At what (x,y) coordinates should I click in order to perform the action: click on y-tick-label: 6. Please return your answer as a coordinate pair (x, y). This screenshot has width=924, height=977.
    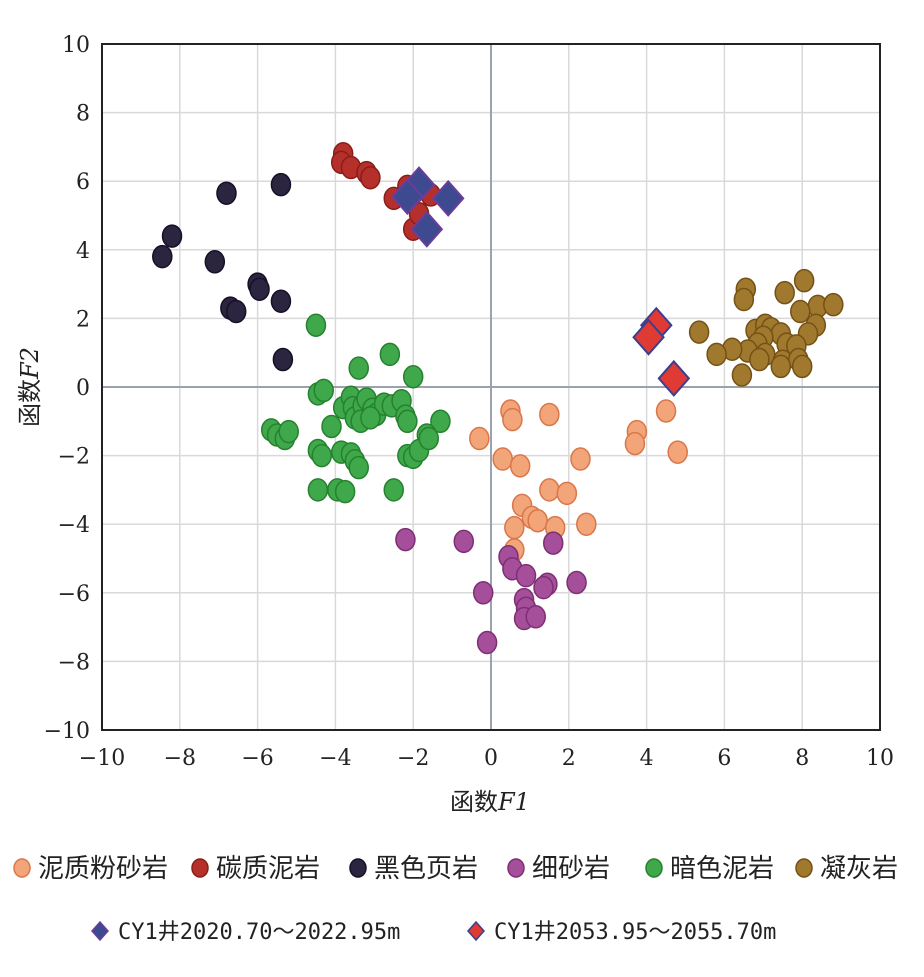
    Looking at the image, I should click on (83, 182).